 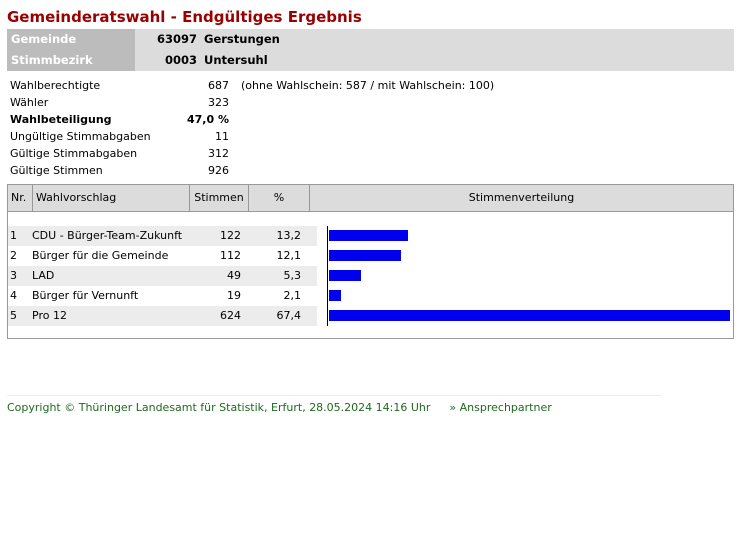 What do you see at coordinates (208, 119) in the screenshot?
I see `stat-value: 47,0 %` at bounding box center [208, 119].